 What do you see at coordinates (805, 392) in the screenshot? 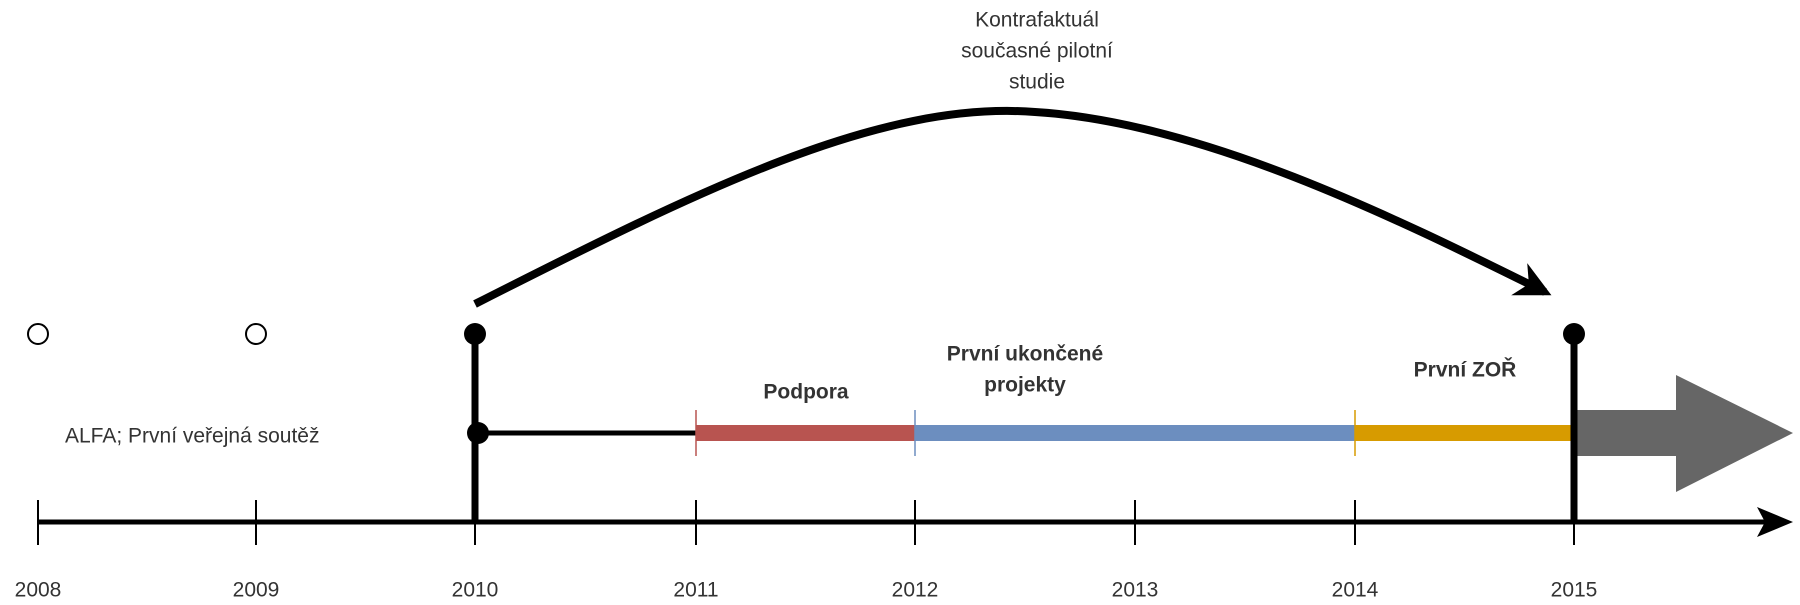
I see `phase-label: Podpora` at bounding box center [805, 392].